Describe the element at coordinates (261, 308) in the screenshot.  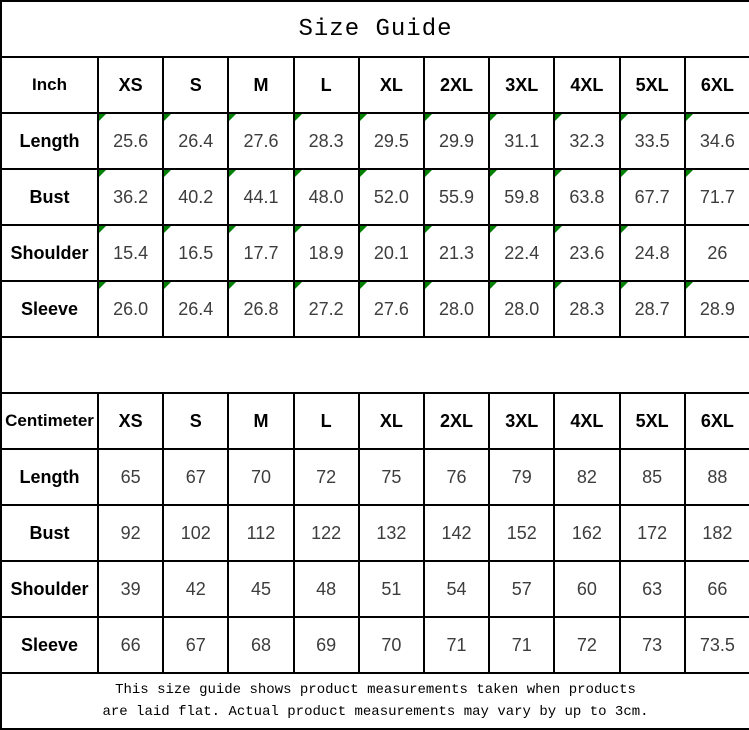
I see `measurement-value: 26.8` at that location.